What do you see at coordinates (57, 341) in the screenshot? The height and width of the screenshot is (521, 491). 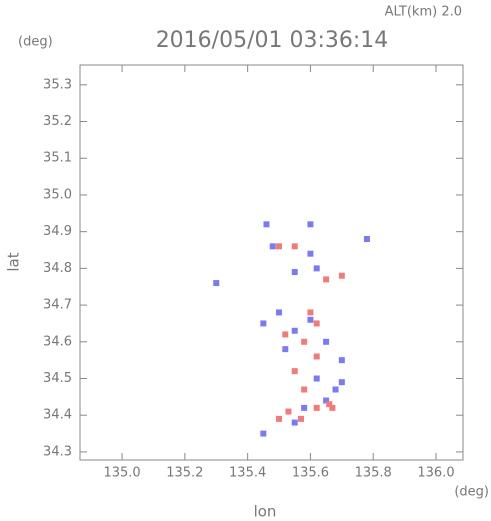 I see `y-tick-label: 34.6` at bounding box center [57, 341].